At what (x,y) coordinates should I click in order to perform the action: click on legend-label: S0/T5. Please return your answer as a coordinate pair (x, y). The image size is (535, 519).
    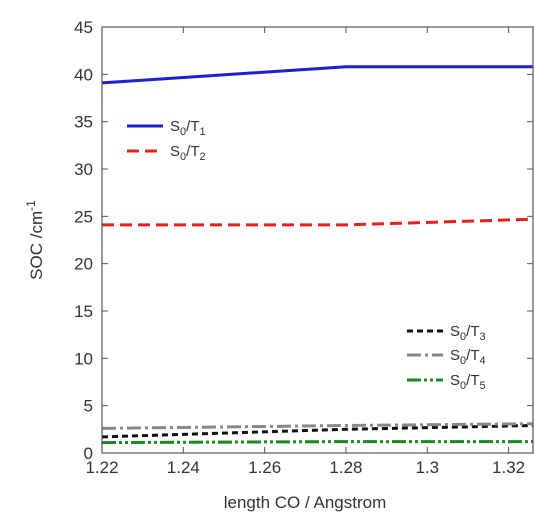
    Looking at the image, I should click on (468, 382).